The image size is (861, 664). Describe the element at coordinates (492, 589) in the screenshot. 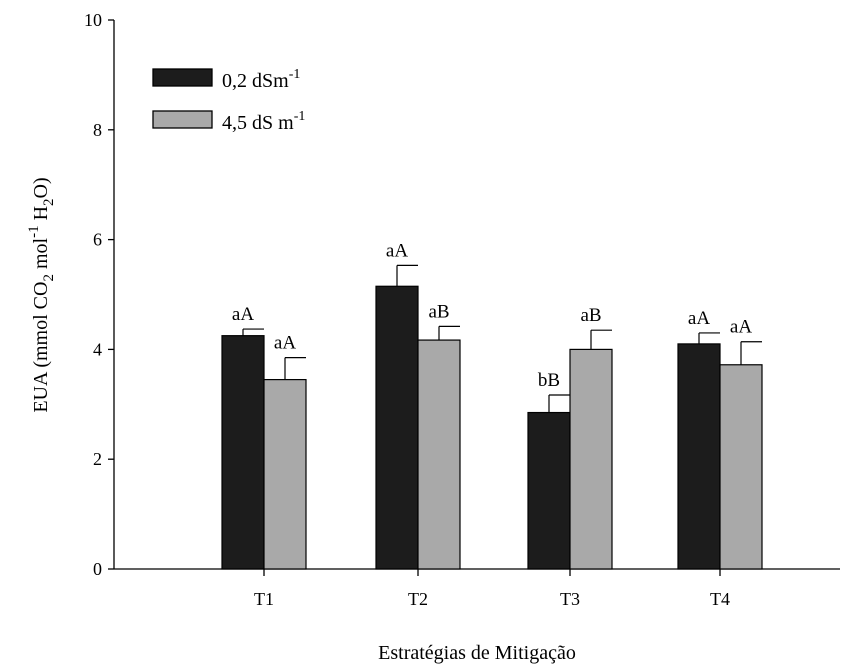

I see `x-ticks: T1 T2 T3 T4` at that location.